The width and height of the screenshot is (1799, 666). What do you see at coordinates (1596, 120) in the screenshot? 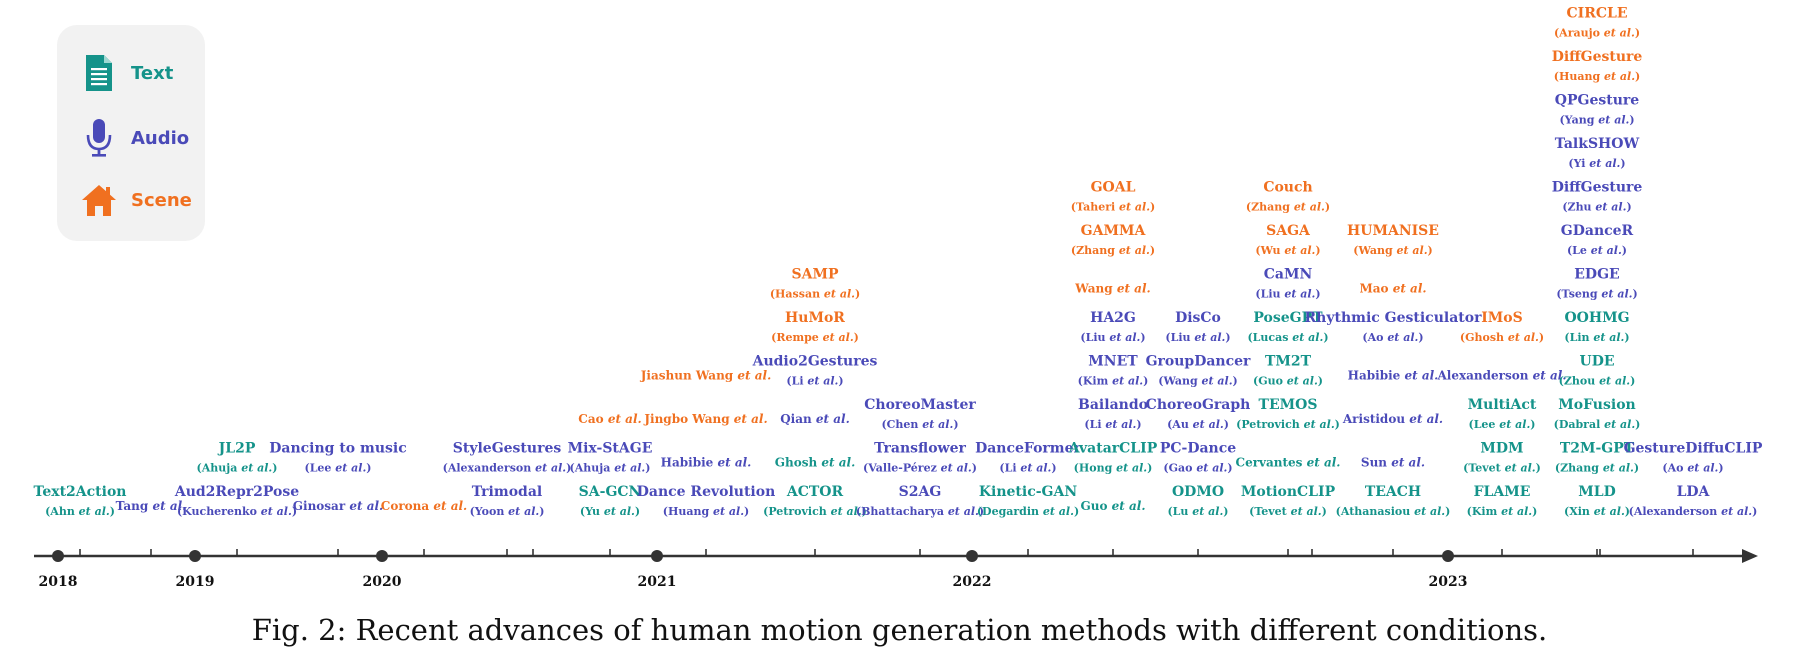
I see `method-authors: (Yang et al.)` at bounding box center [1596, 120].